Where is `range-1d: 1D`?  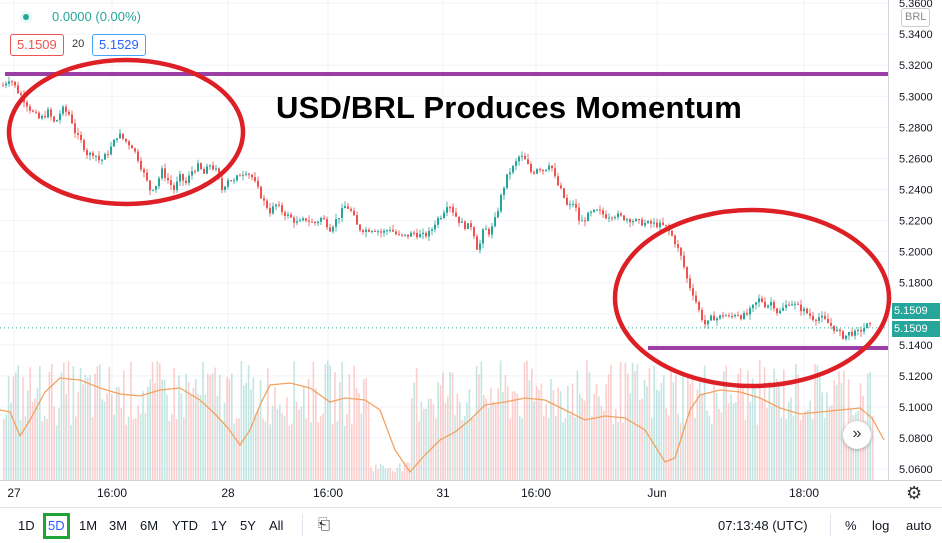 range-1d: 1D is located at coordinates (26, 525).